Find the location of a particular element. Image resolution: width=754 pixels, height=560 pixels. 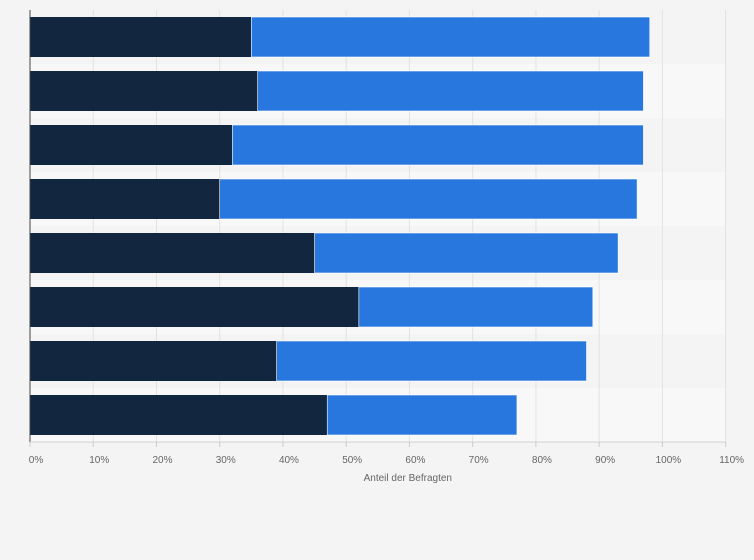

x-tick-label: 50% is located at coordinates (352, 460).